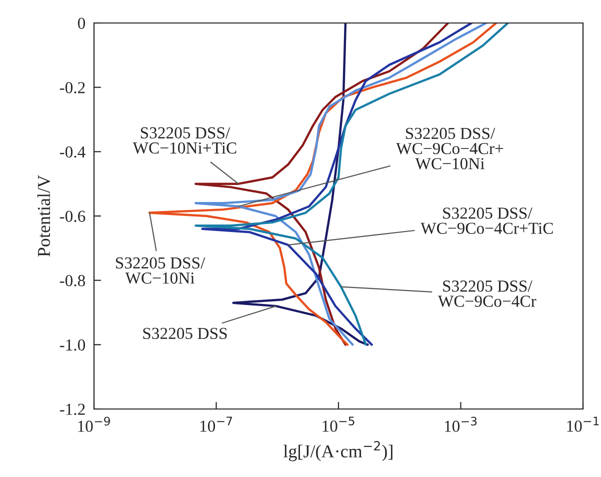 The width and height of the screenshot is (601, 477). Describe the element at coordinates (73, 345) in the screenshot. I see `y-tick-label: -1.0` at that location.